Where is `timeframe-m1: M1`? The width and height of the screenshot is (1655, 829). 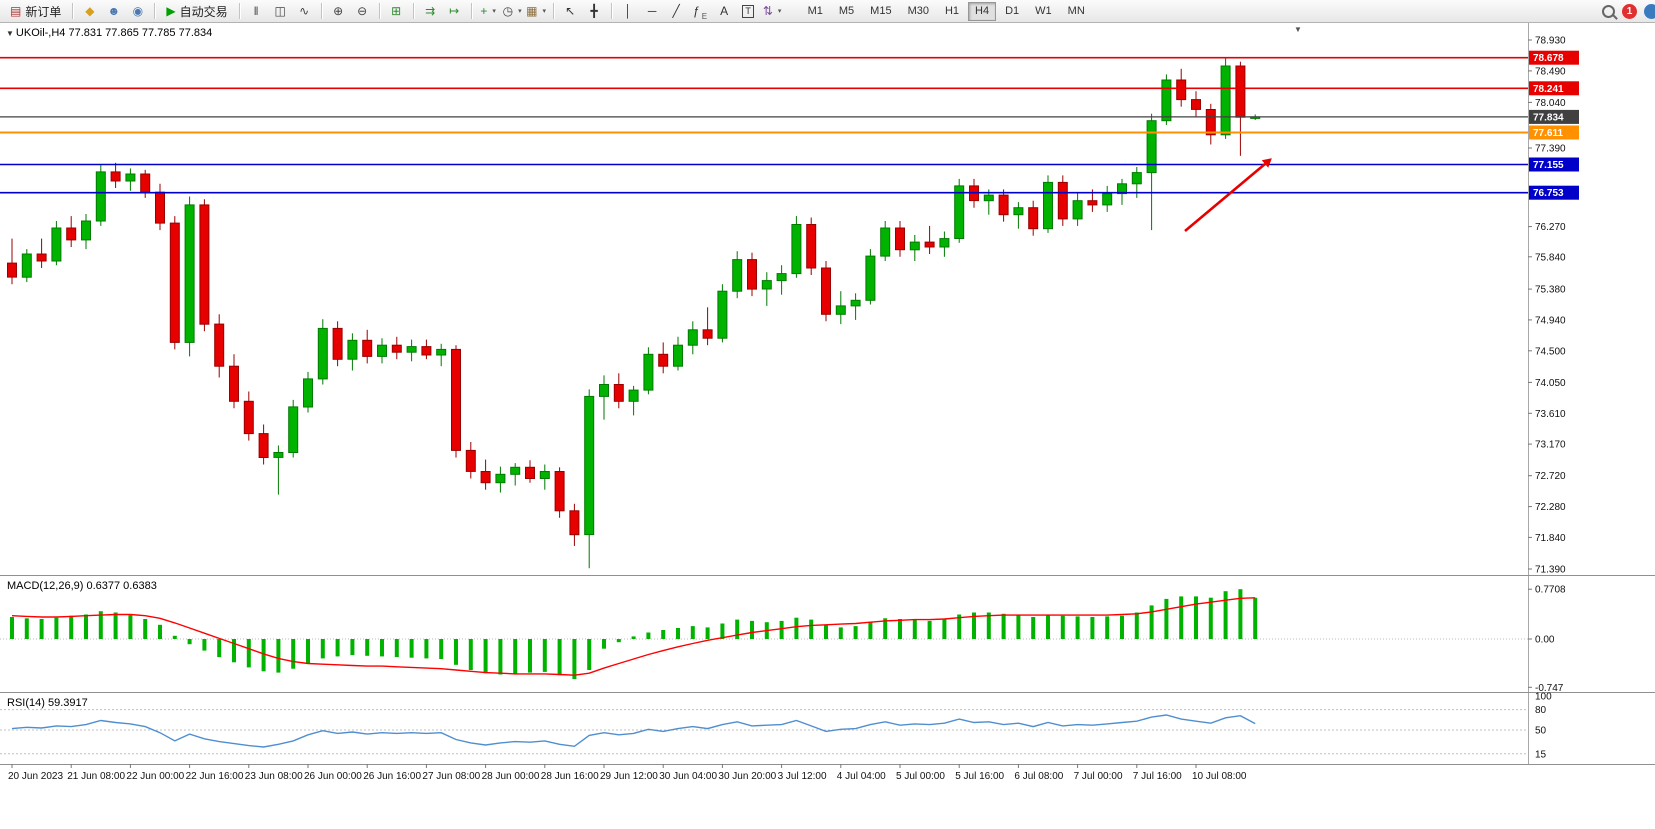 timeframe-m1: M1 is located at coordinates (815, 11).